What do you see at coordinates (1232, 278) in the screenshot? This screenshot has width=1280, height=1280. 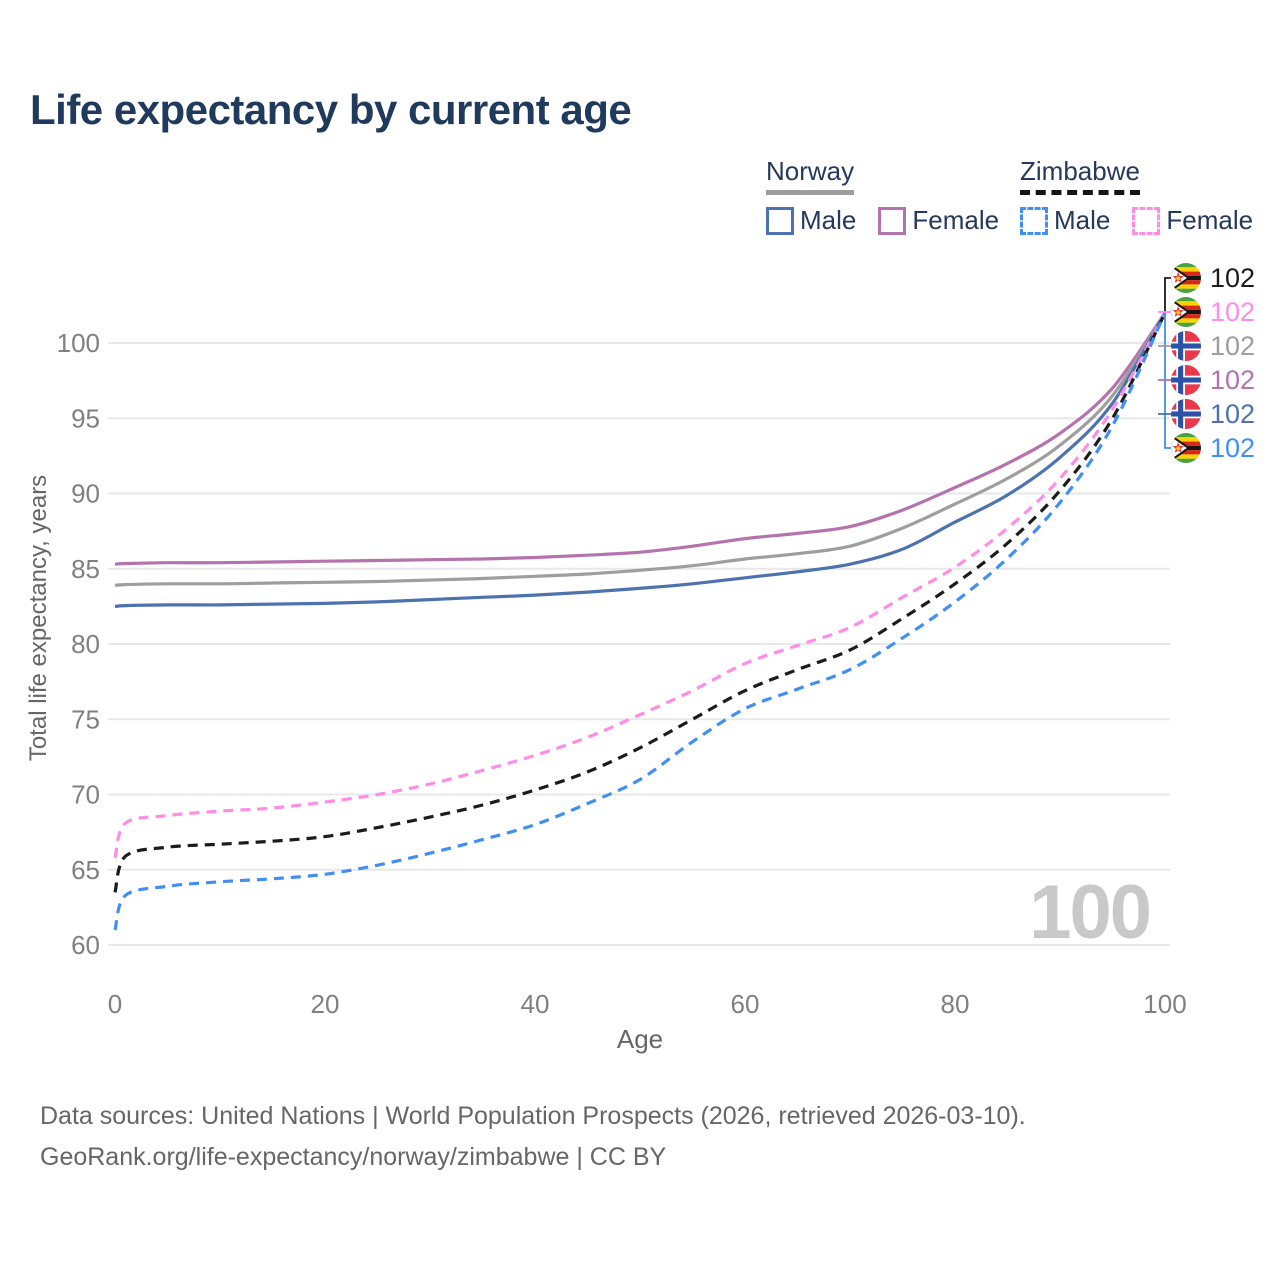 I see `end-label-zimbabwe-both-sexes: 102` at bounding box center [1232, 278].